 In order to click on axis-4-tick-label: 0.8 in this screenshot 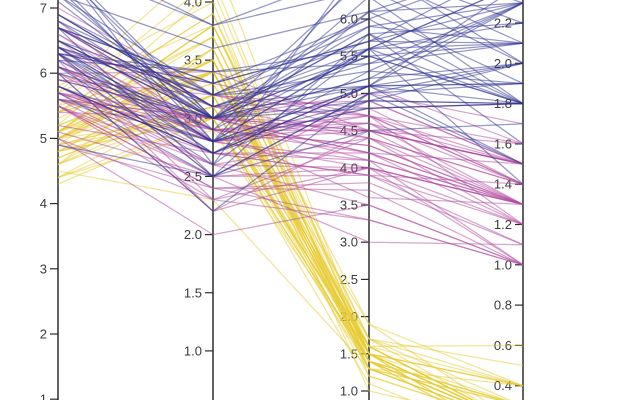, I will do `click(503, 305)`.